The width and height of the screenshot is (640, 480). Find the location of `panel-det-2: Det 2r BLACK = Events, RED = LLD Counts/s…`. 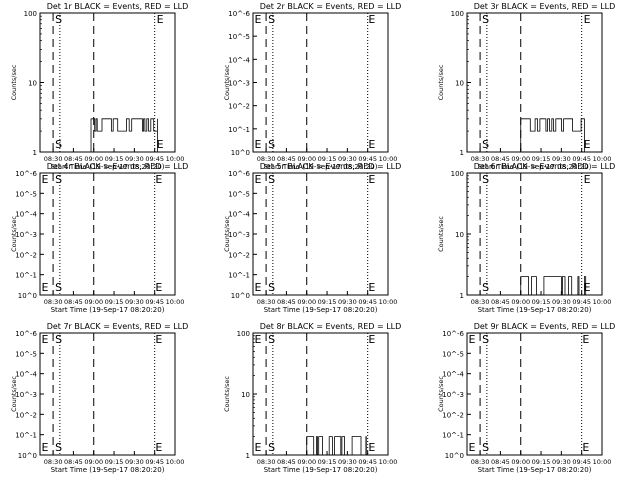

panel-det-2: Det 2r BLACK = Events, RED = LLD Counts/s… is located at coordinates (312, 86).